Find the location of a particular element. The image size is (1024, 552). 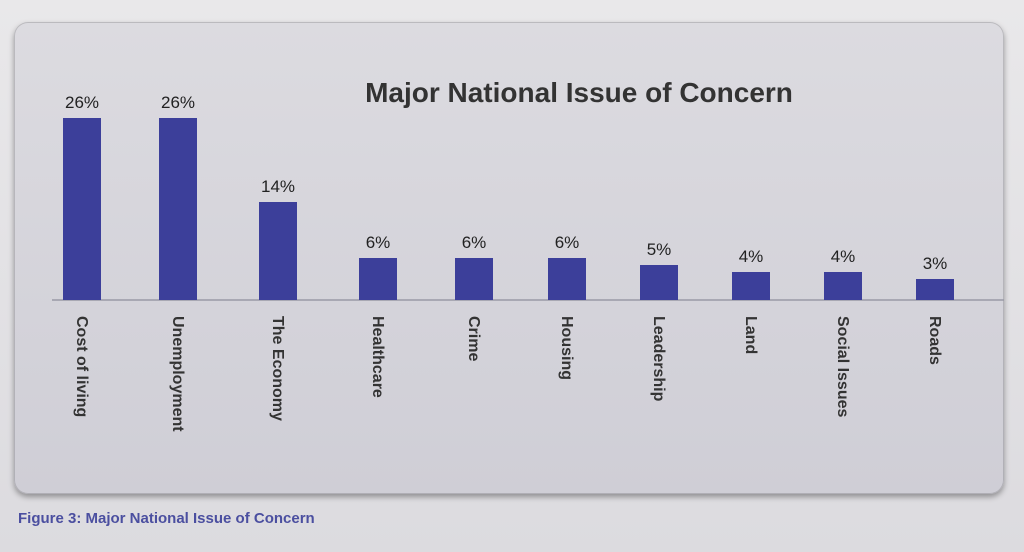

category-label: The Economy is located at coordinates (277, 368).